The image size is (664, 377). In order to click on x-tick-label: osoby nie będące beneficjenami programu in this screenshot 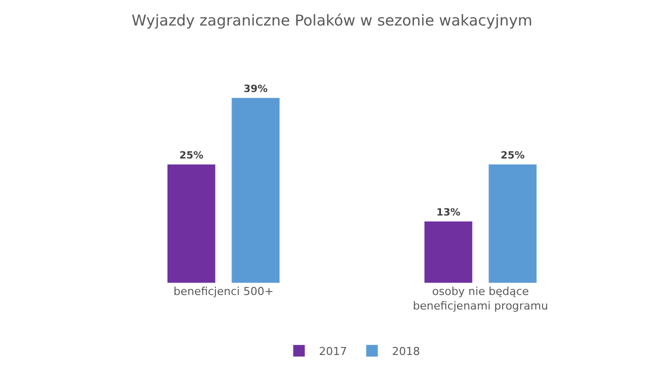, I will do `click(480, 298)`.